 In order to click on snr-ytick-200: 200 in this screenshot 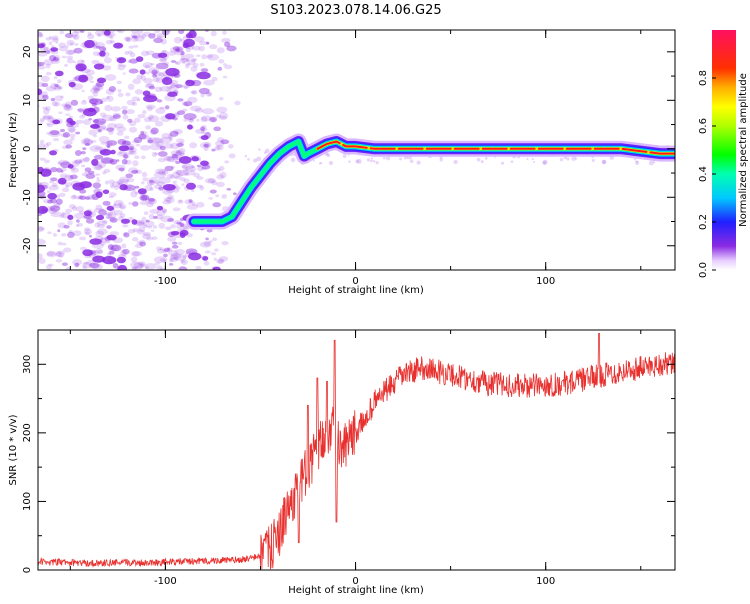, I will do `click(27, 432)`.